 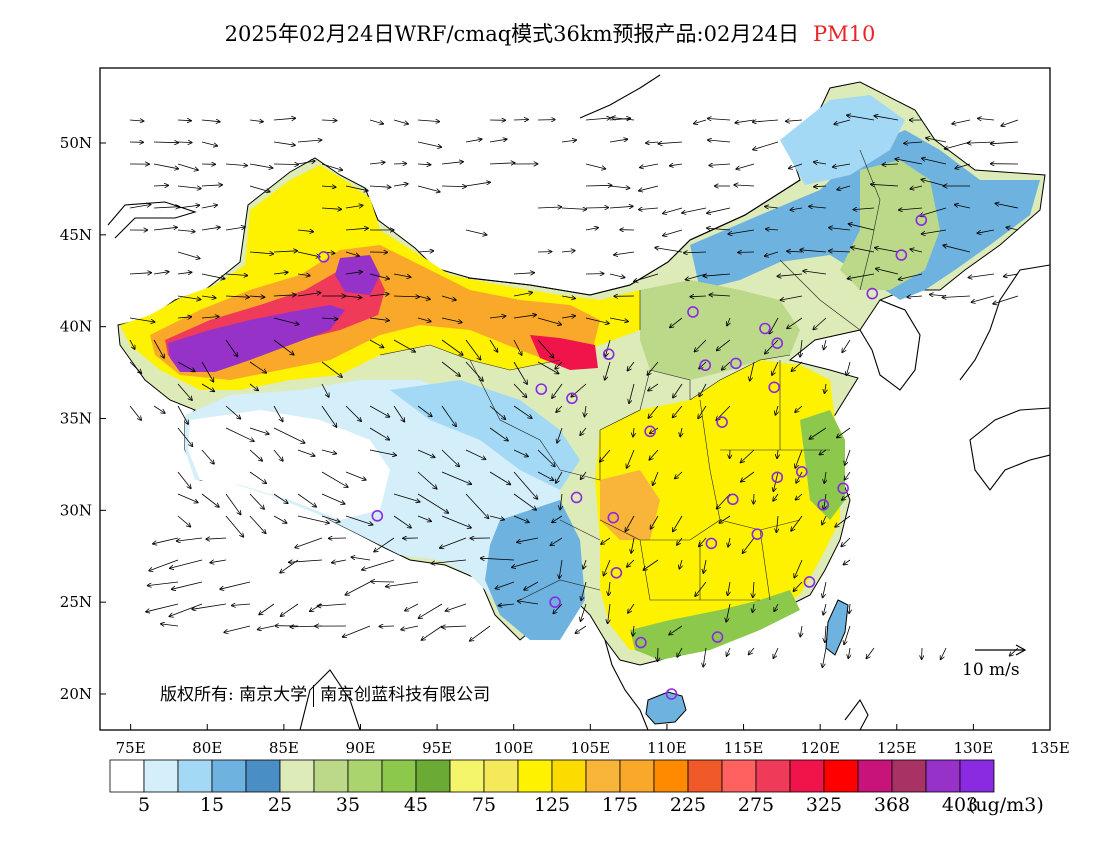 I want to click on alxa-red-zone, so click(x=564, y=352).